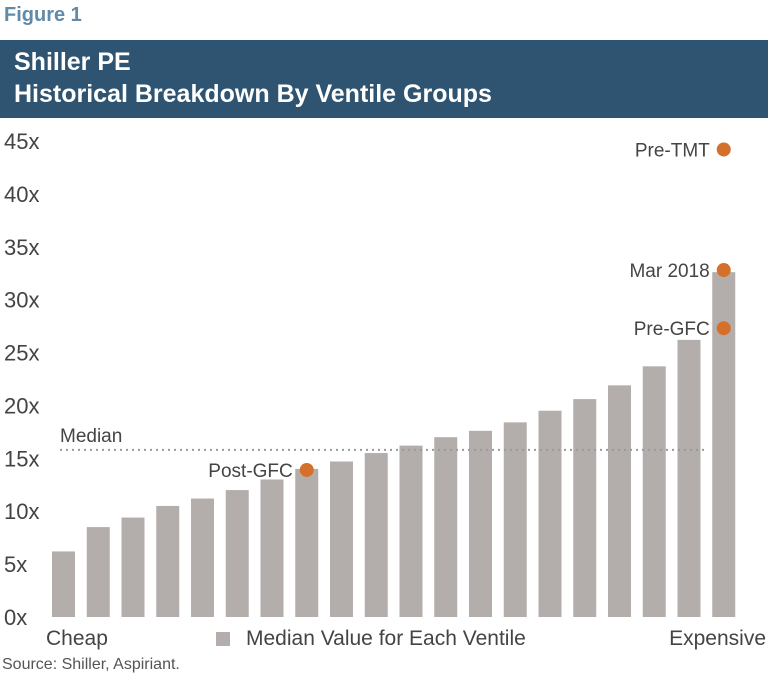 Image resolution: width=768 pixels, height=687 pixels. What do you see at coordinates (21, 300) in the screenshot?
I see `y-tick-label: 30x` at bounding box center [21, 300].